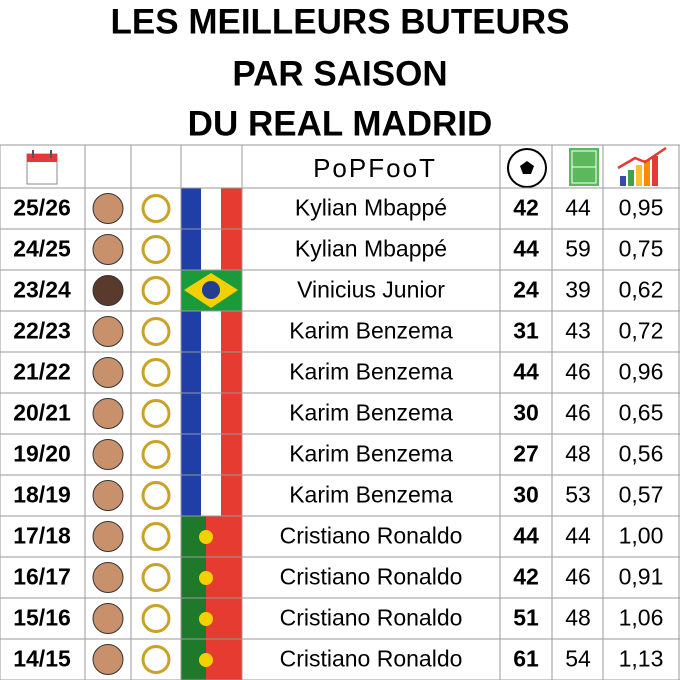 This screenshot has height=680, width=680. I want to click on ratio: 1,13, so click(641, 659).